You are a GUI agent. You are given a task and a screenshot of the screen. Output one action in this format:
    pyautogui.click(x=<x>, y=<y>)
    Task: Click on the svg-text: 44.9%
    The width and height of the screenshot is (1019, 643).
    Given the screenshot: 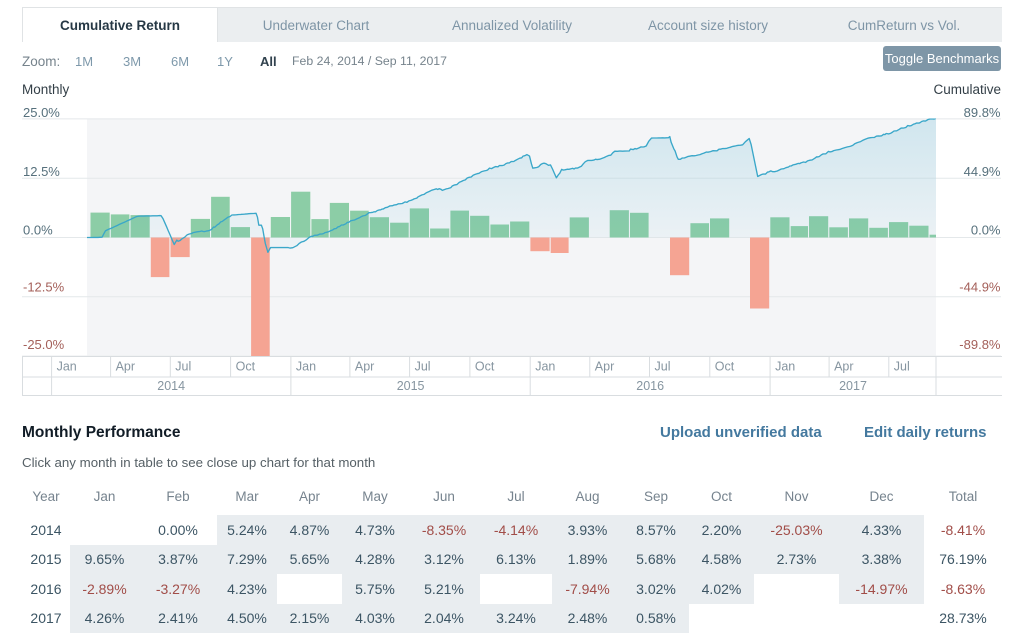 What is the action you would take?
    pyautogui.click(x=982, y=171)
    